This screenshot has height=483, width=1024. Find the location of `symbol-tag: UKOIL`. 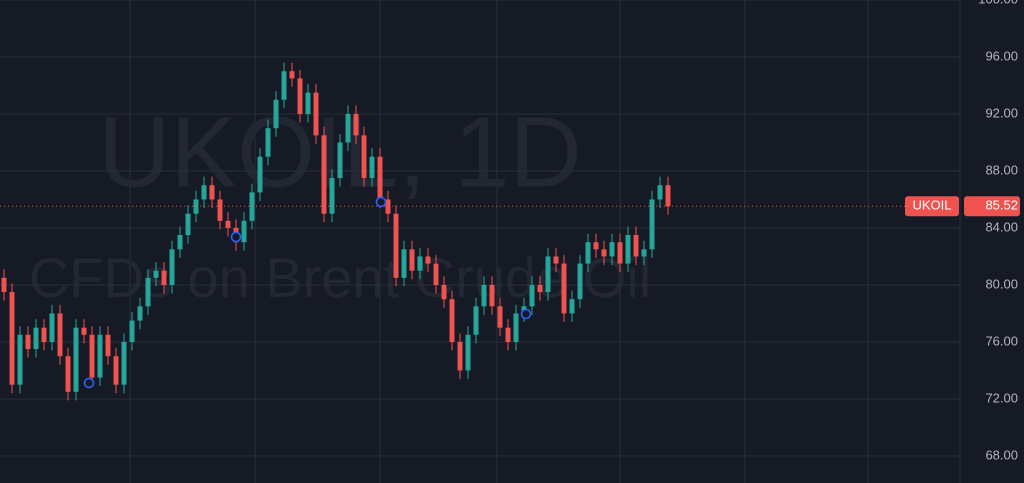

symbol-tag: UKOIL is located at coordinates (931, 205).